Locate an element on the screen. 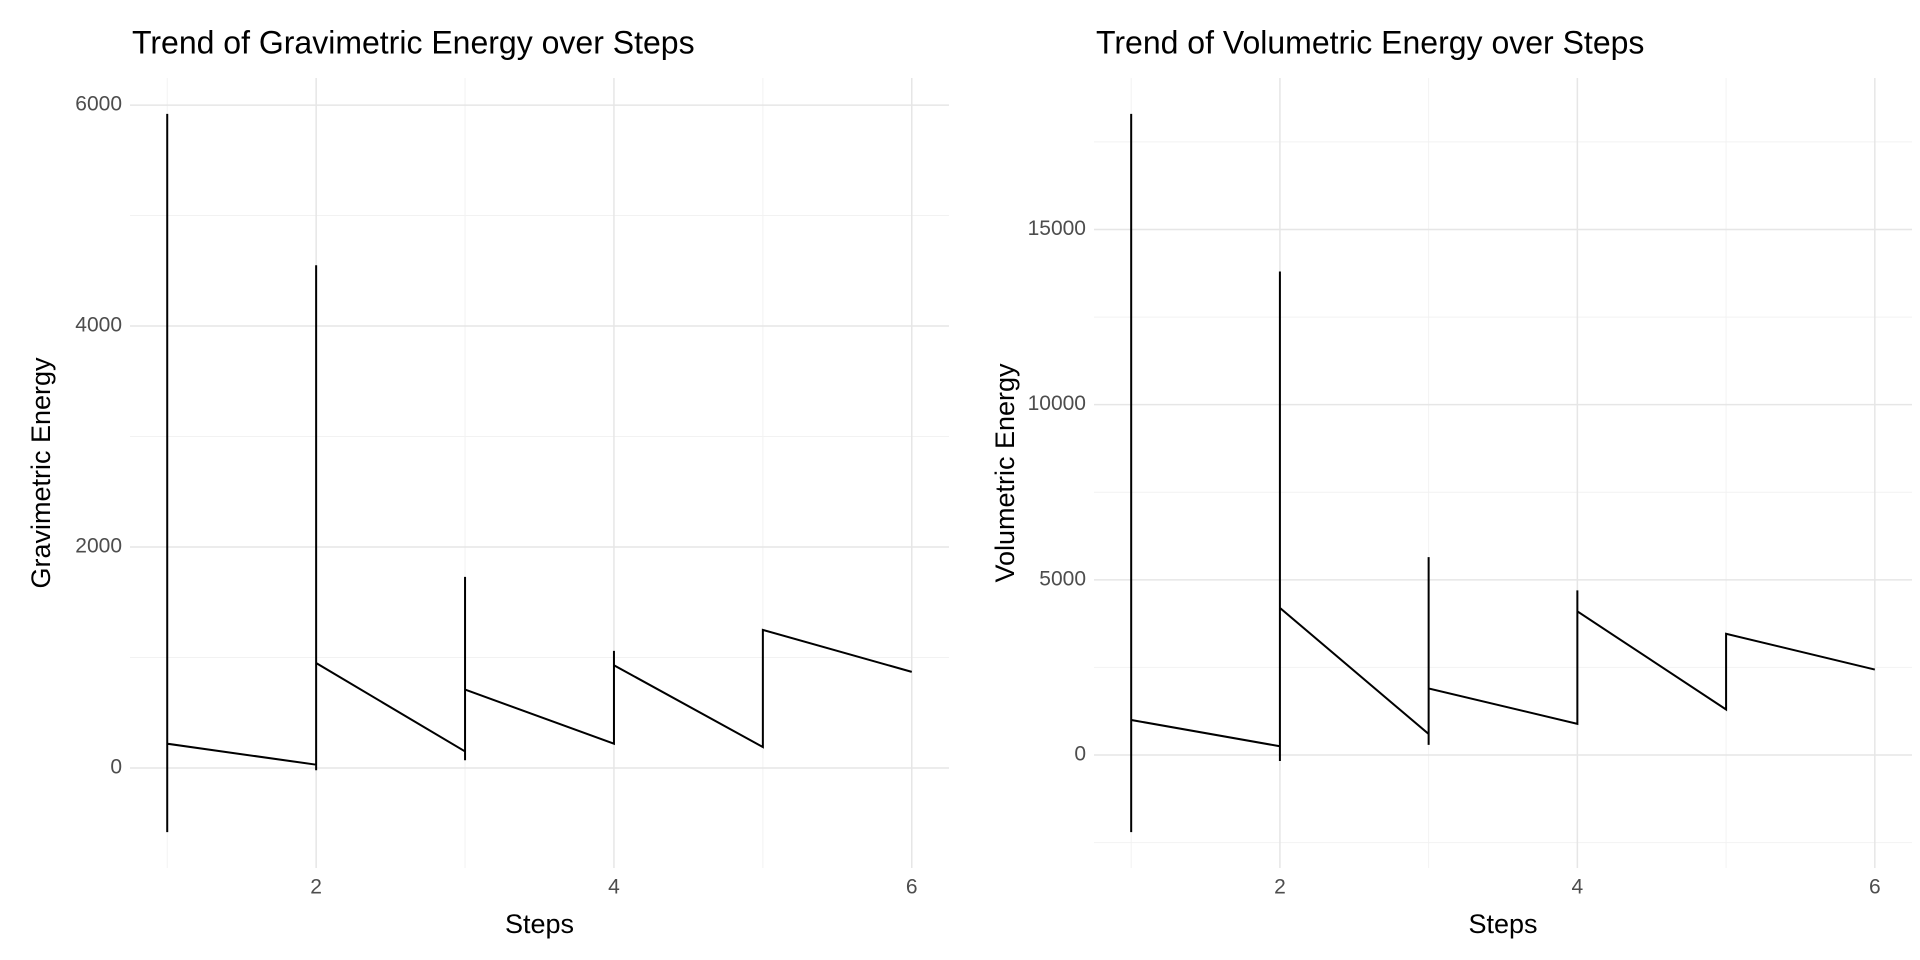 The width and height of the screenshot is (1920, 960). y-tick-label: 6000 is located at coordinates (98, 104).